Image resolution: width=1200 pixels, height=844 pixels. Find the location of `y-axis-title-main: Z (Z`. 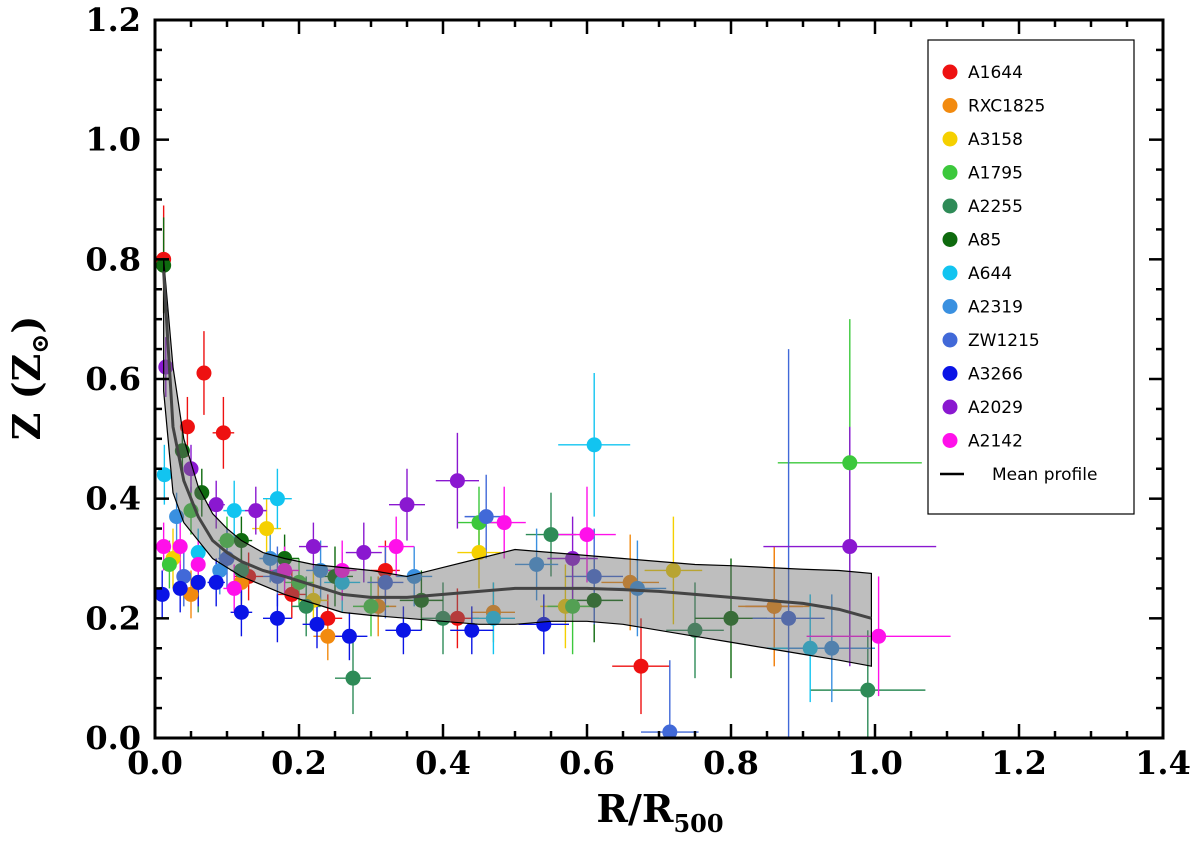

y-axis-title-main: Z (Z is located at coordinates (26, 397).